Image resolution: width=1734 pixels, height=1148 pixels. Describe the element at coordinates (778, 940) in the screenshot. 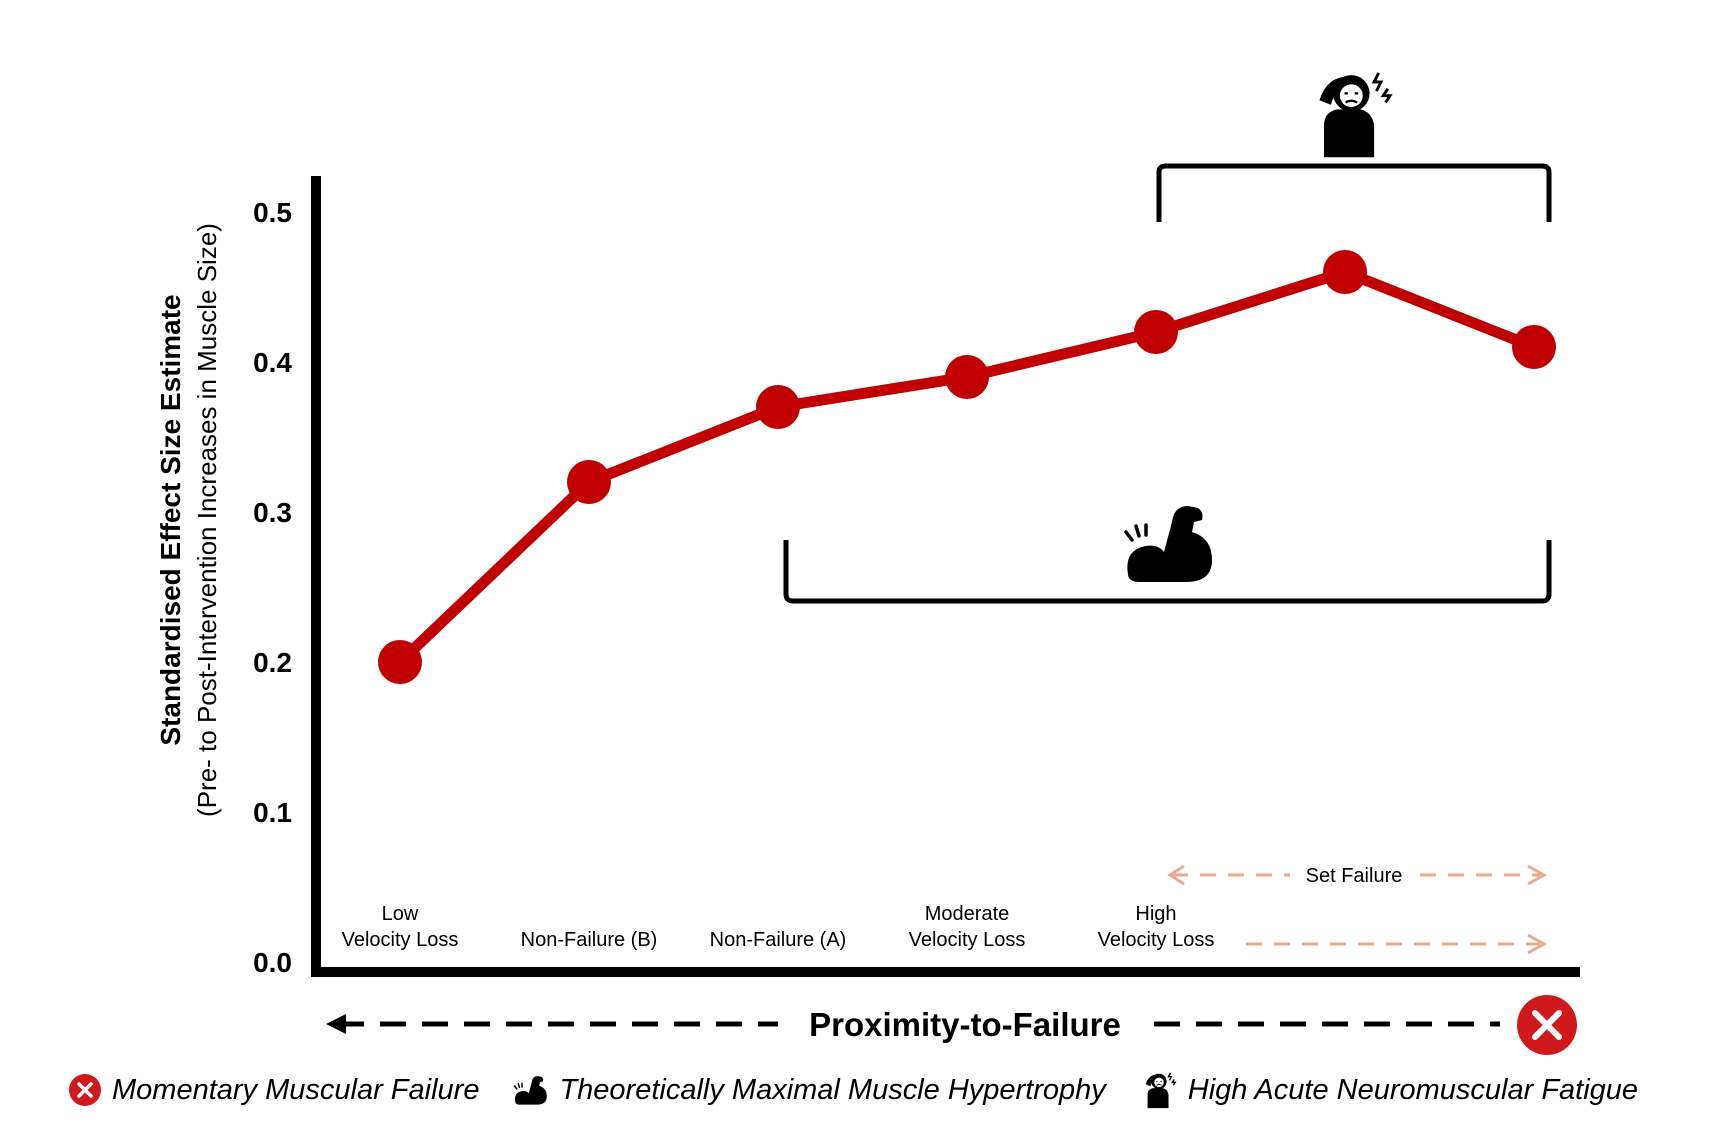

I see `x-category-label: Non-Failure (A)` at that location.